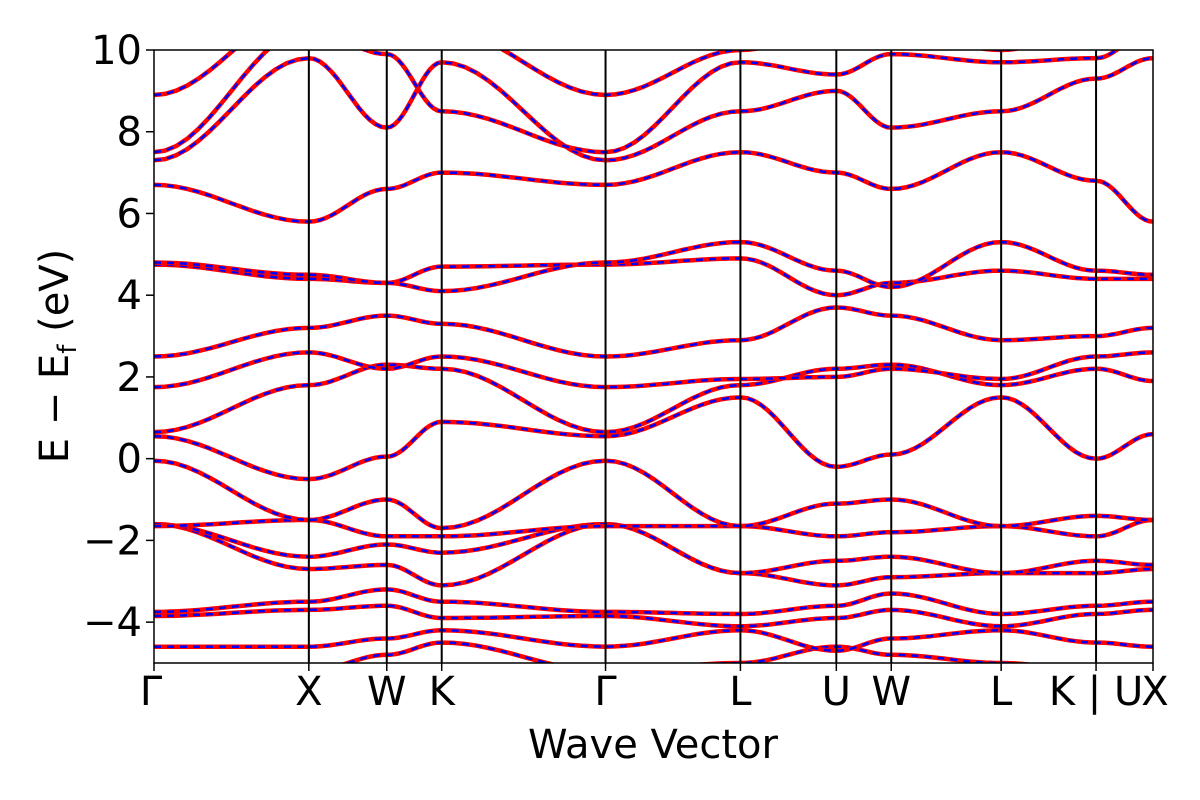 The width and height of the screenshot is (1200, 800). What do you see at coordinates (1096, 692) in the screenshot?
I see `x-tick-label: K | U` at bounding box center [1096, 692].